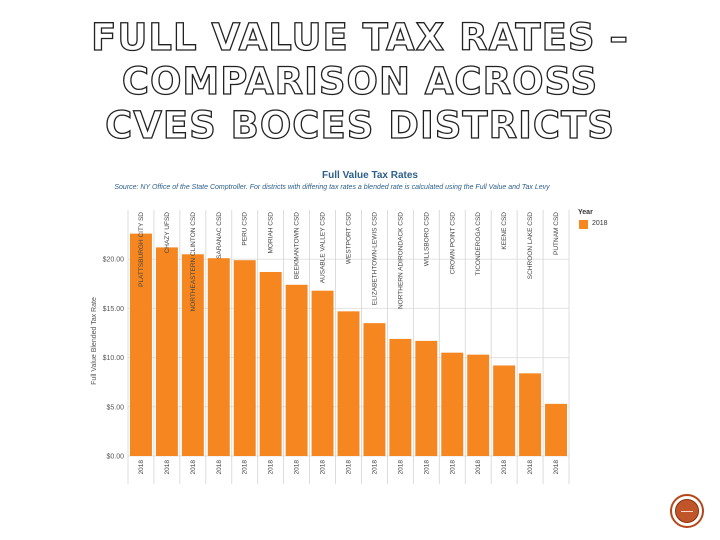  I want to click on category-label: SARANAC CSD, so click(219, 235).